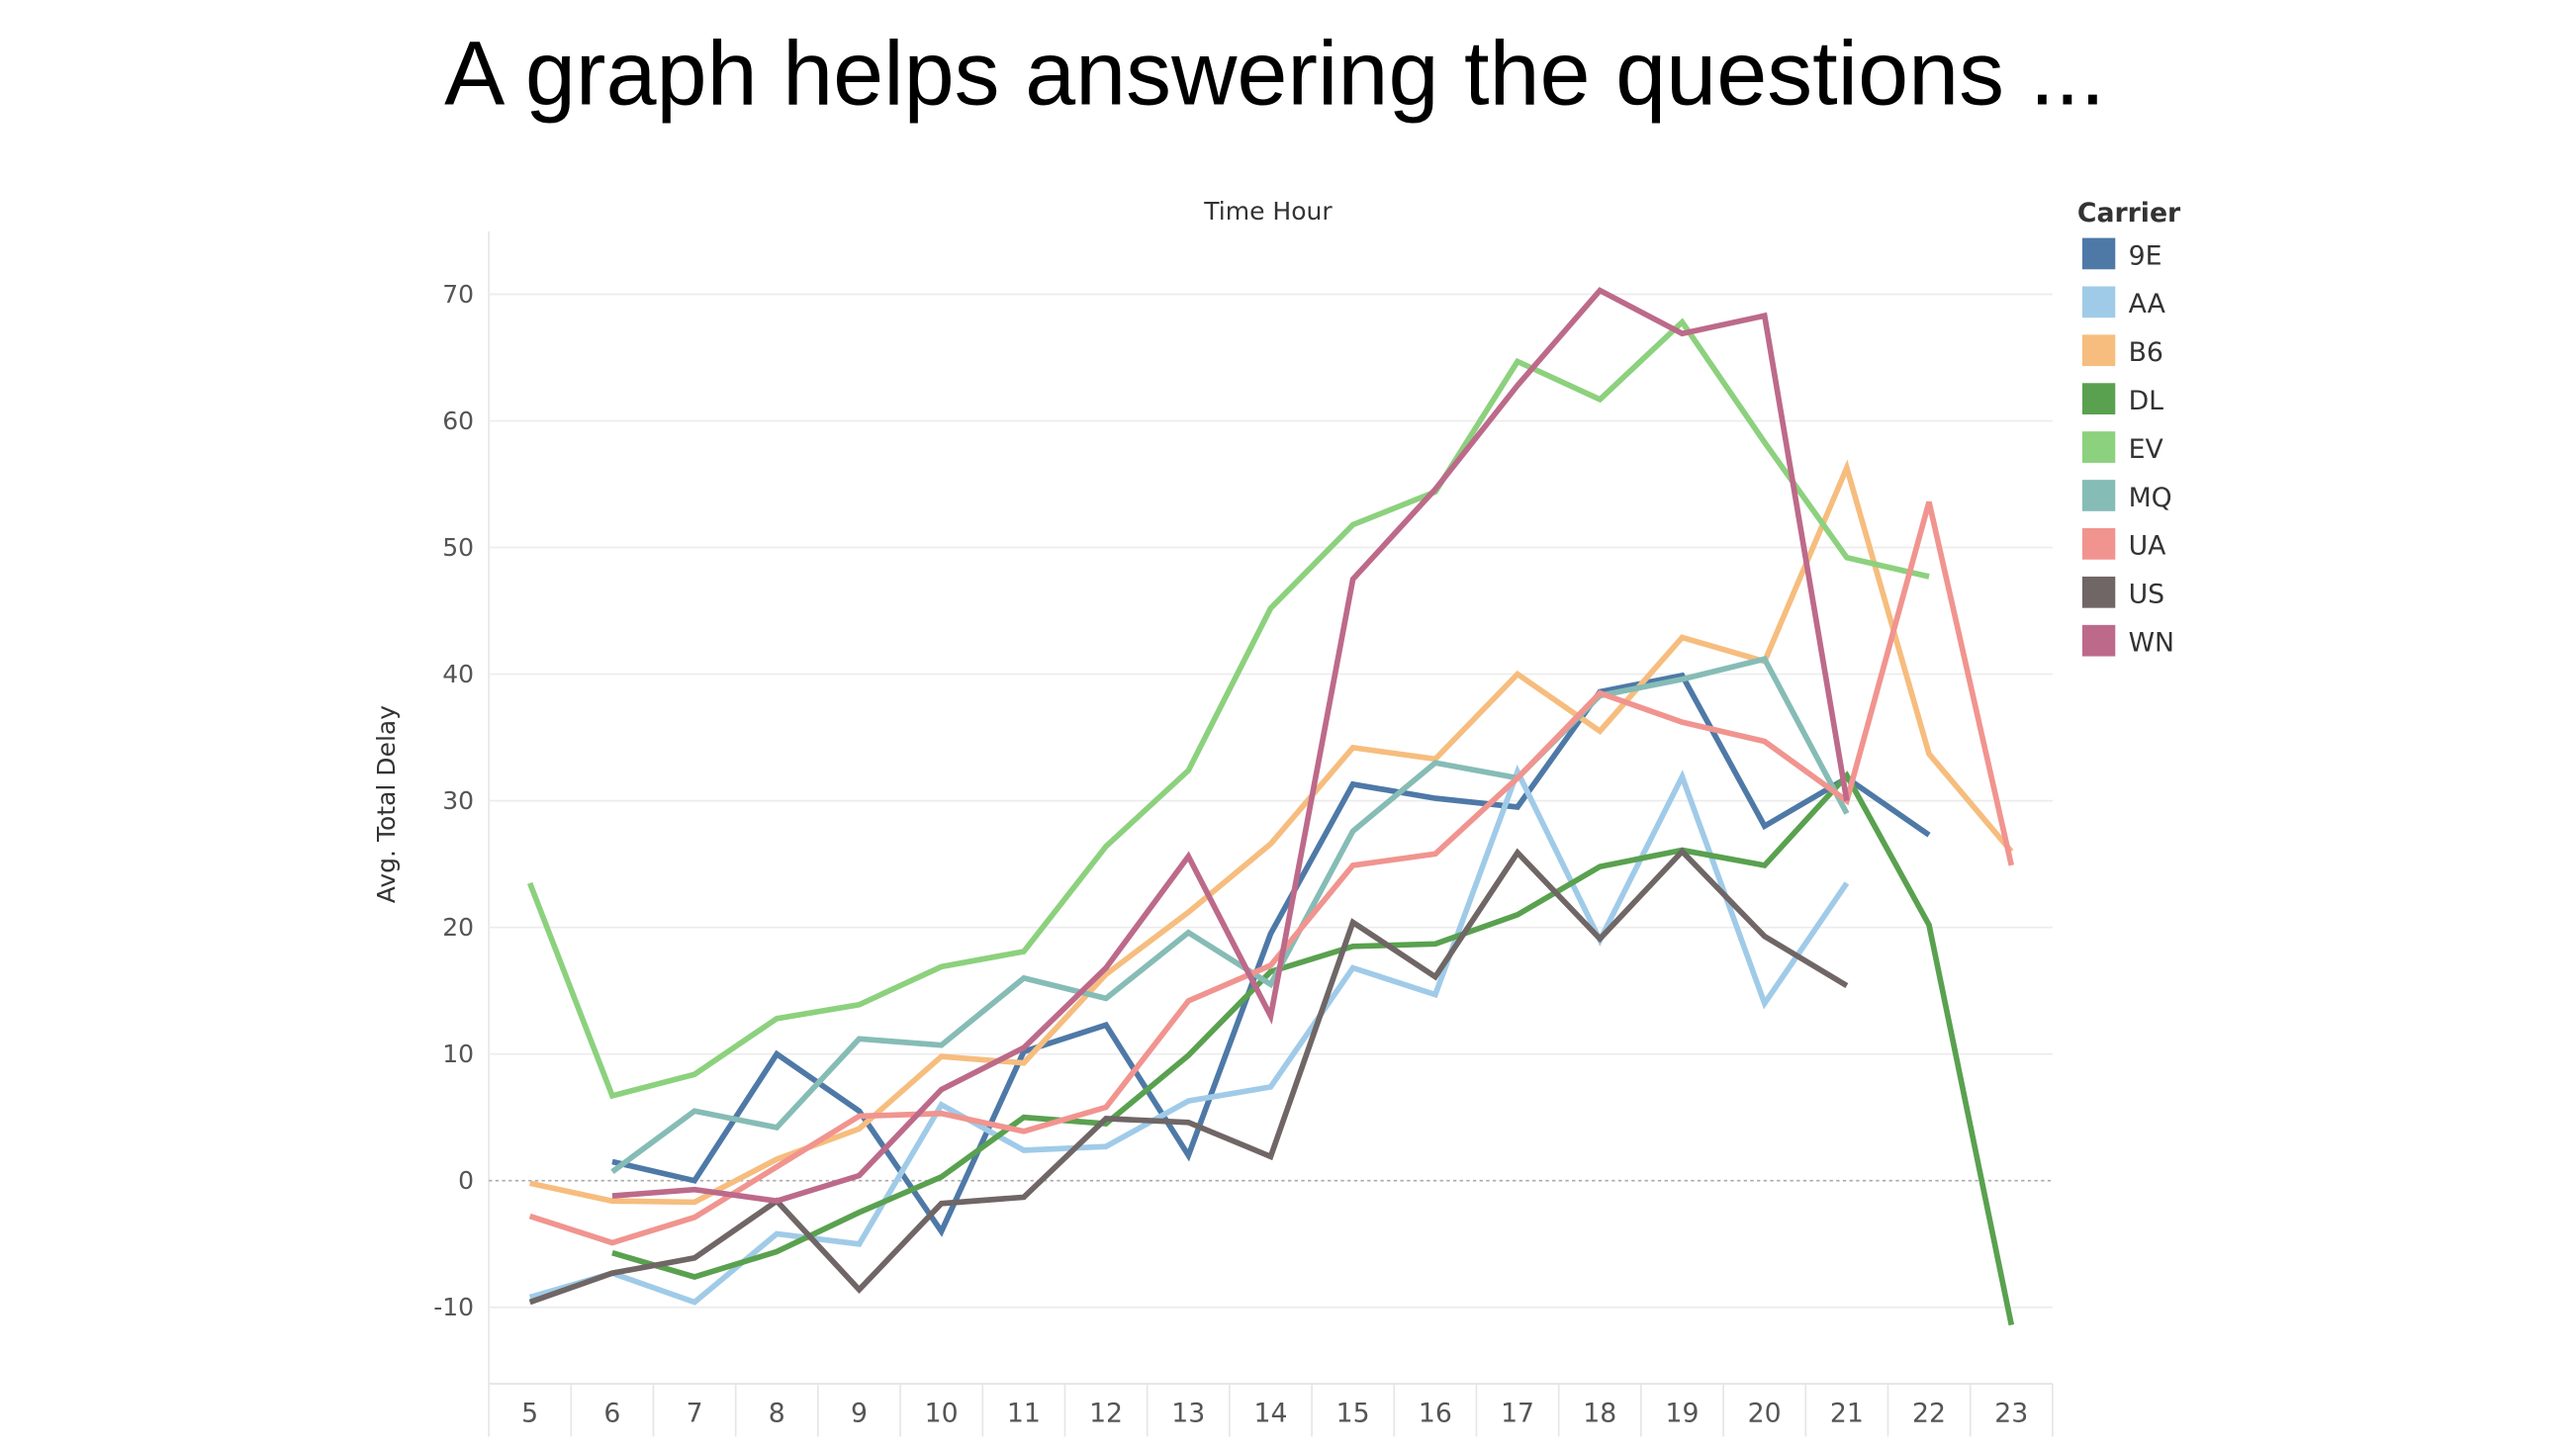  Describe the element at coordinates (2148, 546) in the screenshot. I see `legend-label-ua: UA` at that location.